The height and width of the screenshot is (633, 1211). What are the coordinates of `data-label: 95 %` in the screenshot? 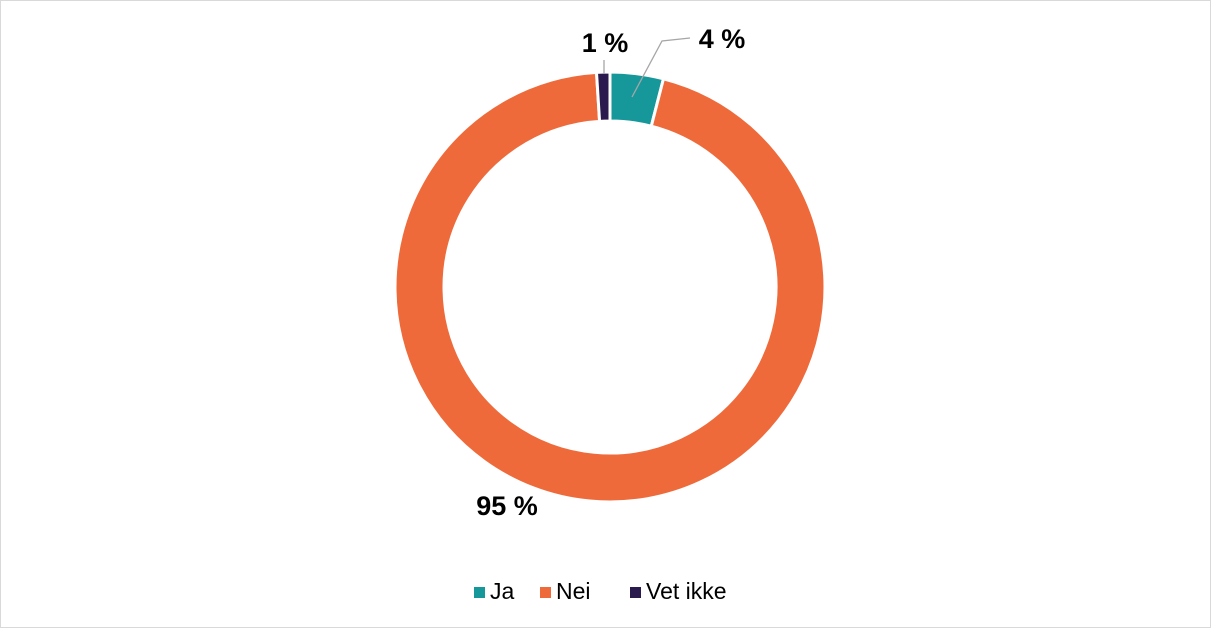 It's located at (507, 506).